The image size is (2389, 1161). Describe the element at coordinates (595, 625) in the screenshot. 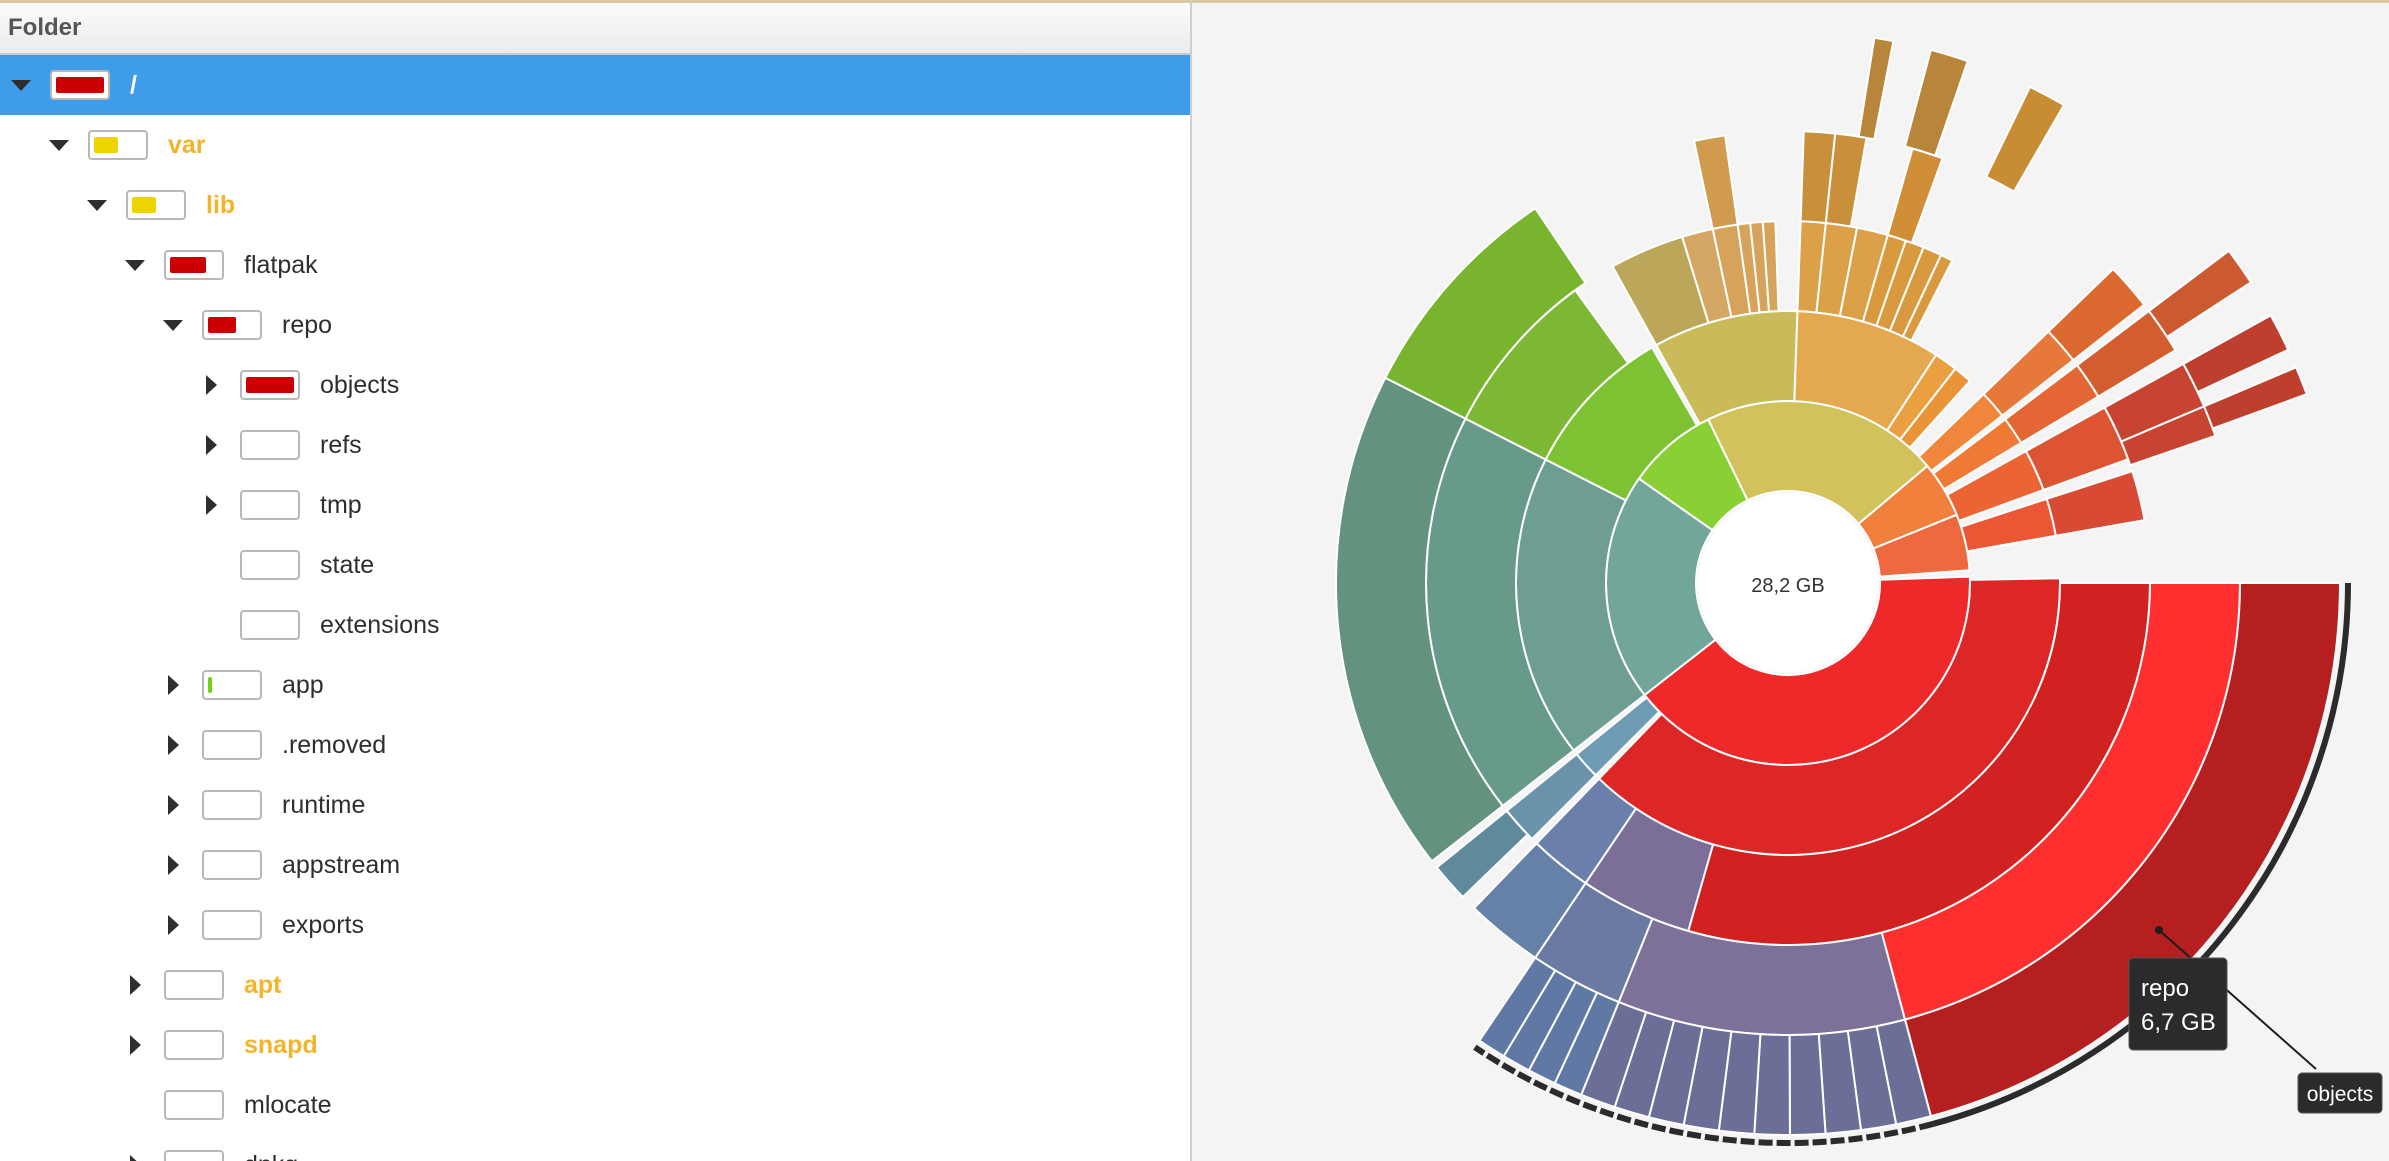

I see `tree-row: extensions` at that location.